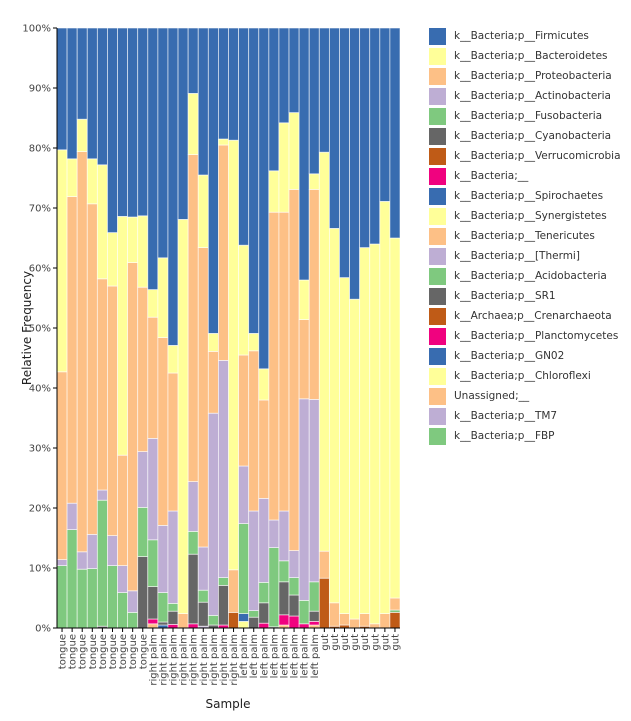  Describe the element at coordinates (525, 56) in the screenshot. I see `legend-item: k__Bacteria;p__Bacteroidetes` at that location.